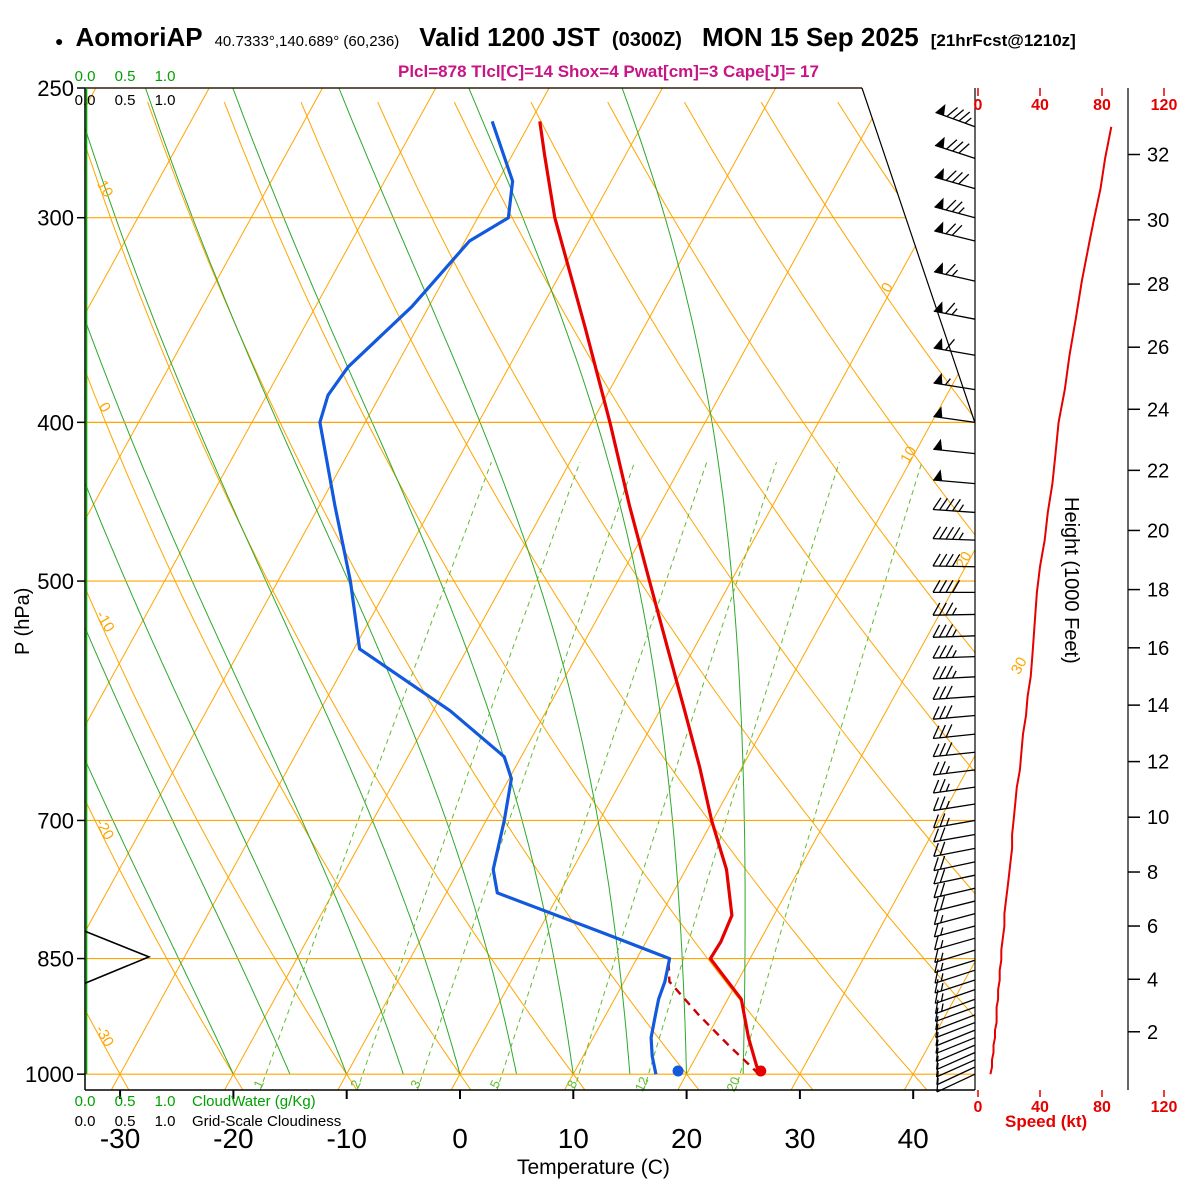 Image resolution: width=1200 pixels, height=1200 pixels. I want to click on isotherm-line, so click(882, 589).